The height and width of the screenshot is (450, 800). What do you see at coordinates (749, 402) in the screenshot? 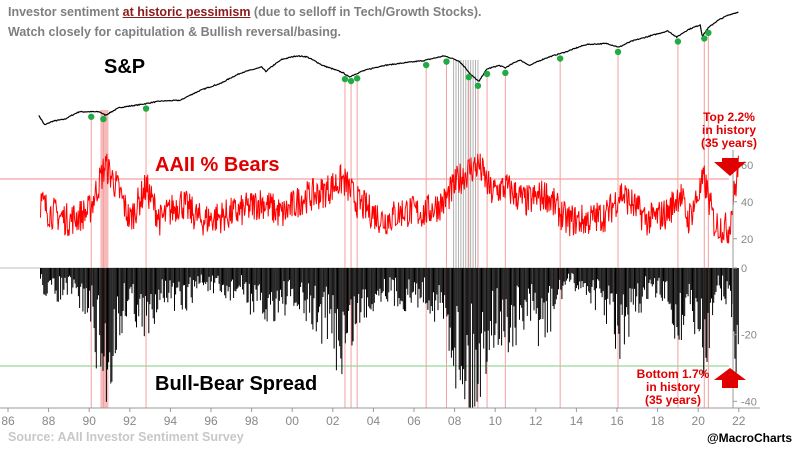
I see `y-tick-label: -40` at bounding box center [749, 402].